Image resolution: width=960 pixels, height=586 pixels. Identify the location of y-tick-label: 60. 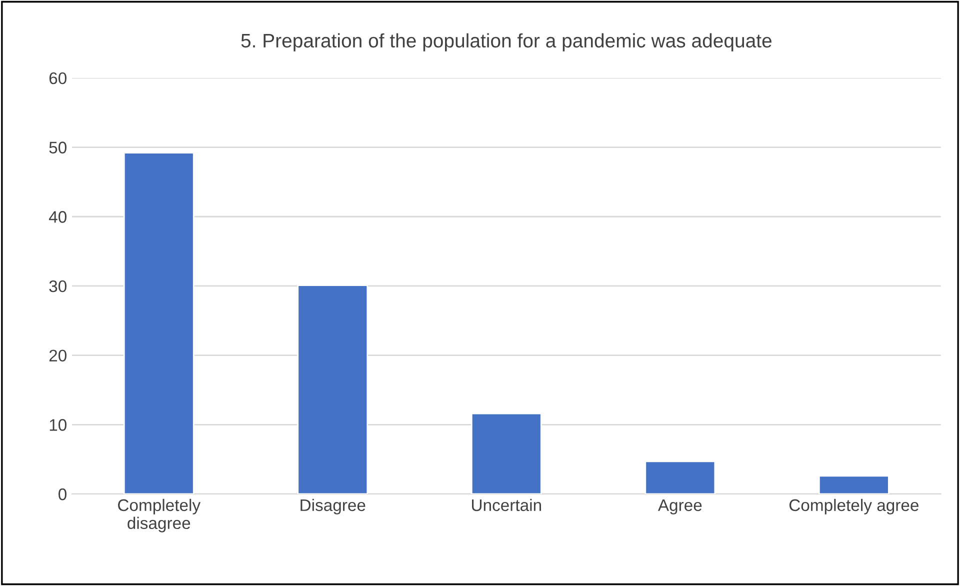
(57, 78).